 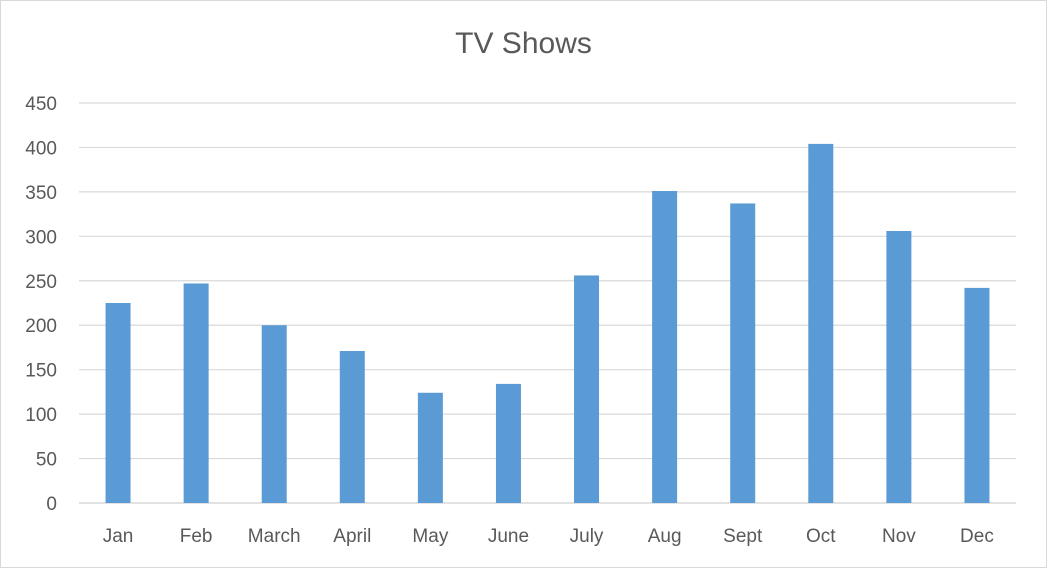 I want to click on x-tick-label: Nov, so click(x=899, y=536).